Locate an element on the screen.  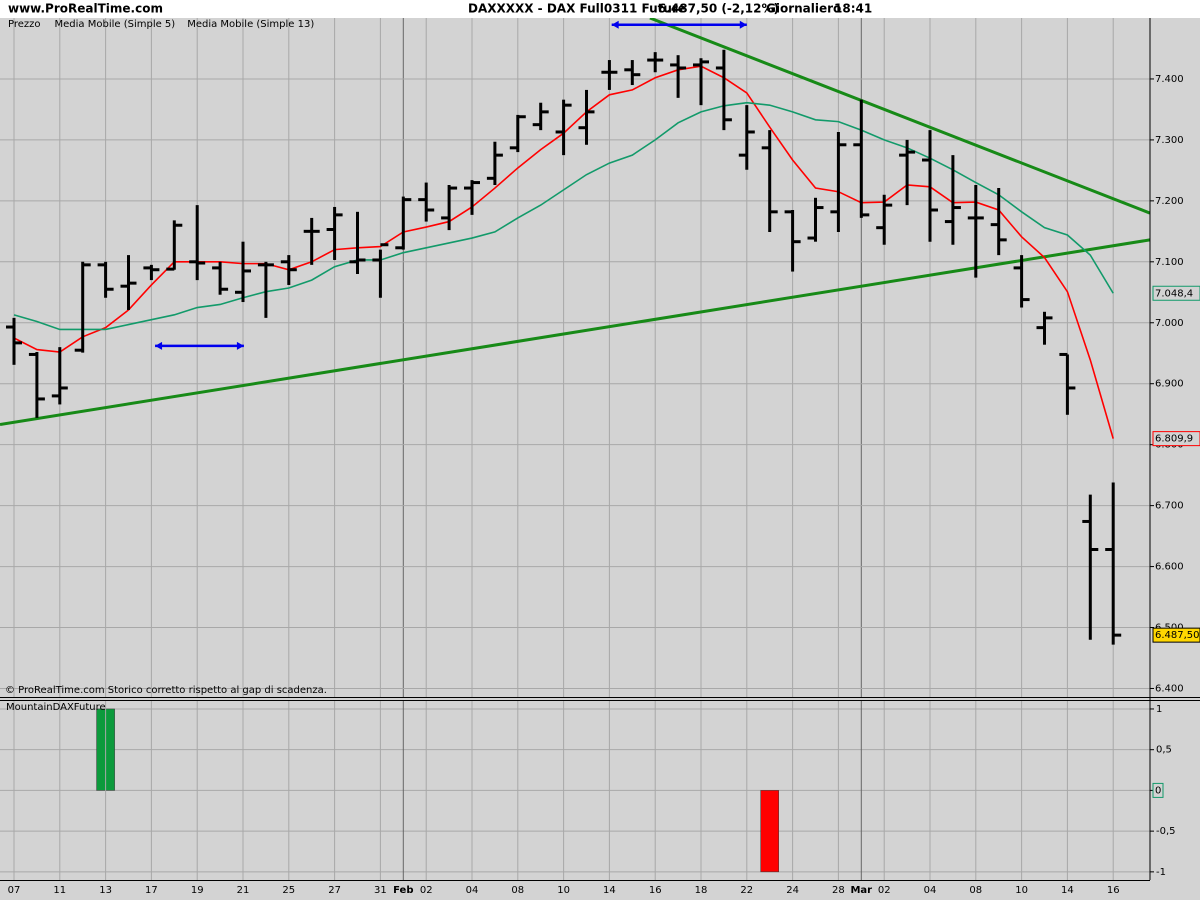
y-tick-label: 1 is located at coordinates (1159, 709).